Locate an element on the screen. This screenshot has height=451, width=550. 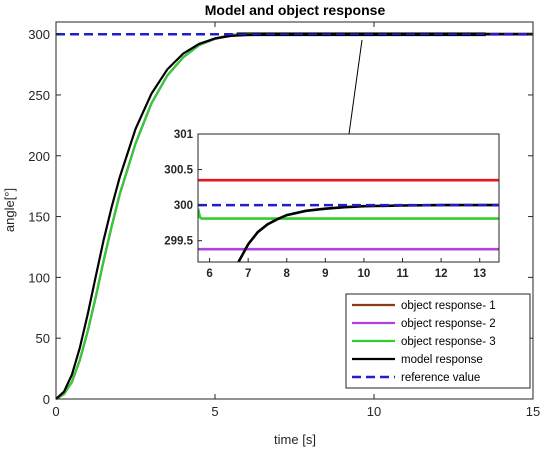
x-tick-label: 0 is located at coordinates (55, 411).